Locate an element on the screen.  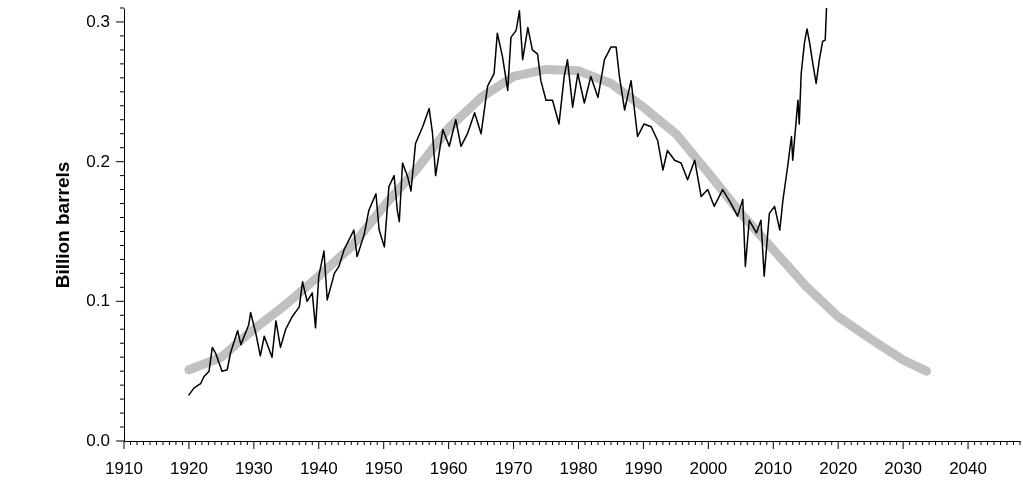
x-tick-label: 2030 is located at coordinates (903, 468).